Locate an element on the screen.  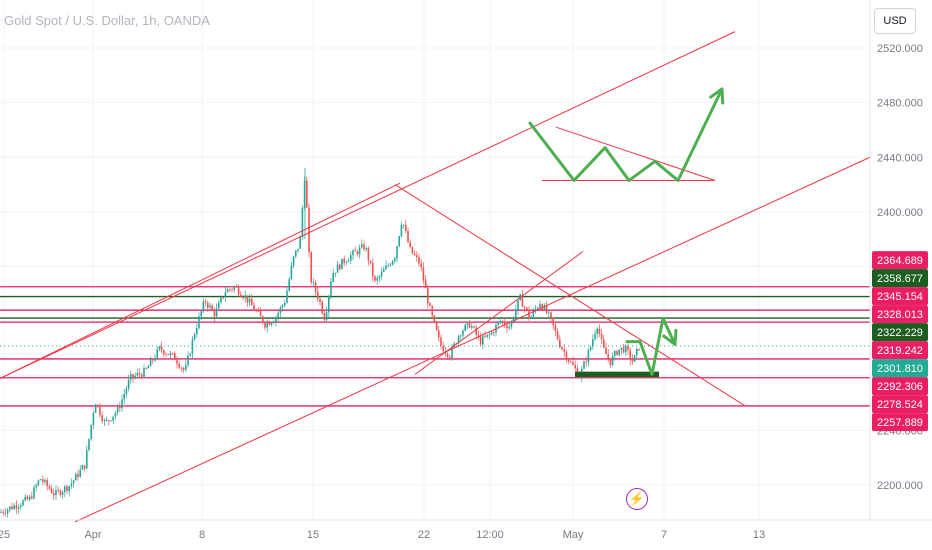
support-box is located at coordinates (617, 374).